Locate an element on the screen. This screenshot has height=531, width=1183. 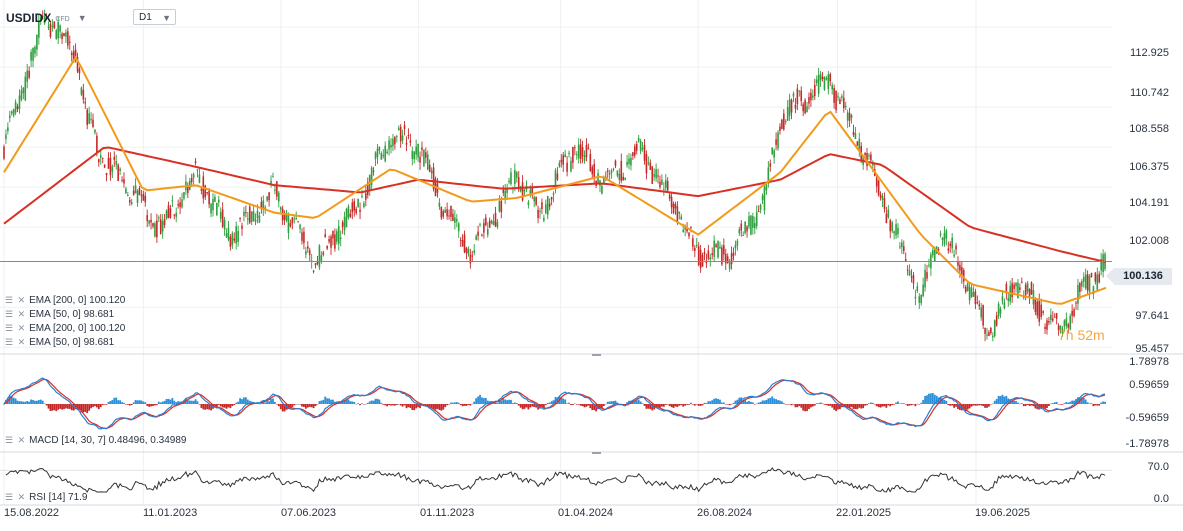
macd-y-tick-label: -1.78978 is located at coordinates (1147, 444).